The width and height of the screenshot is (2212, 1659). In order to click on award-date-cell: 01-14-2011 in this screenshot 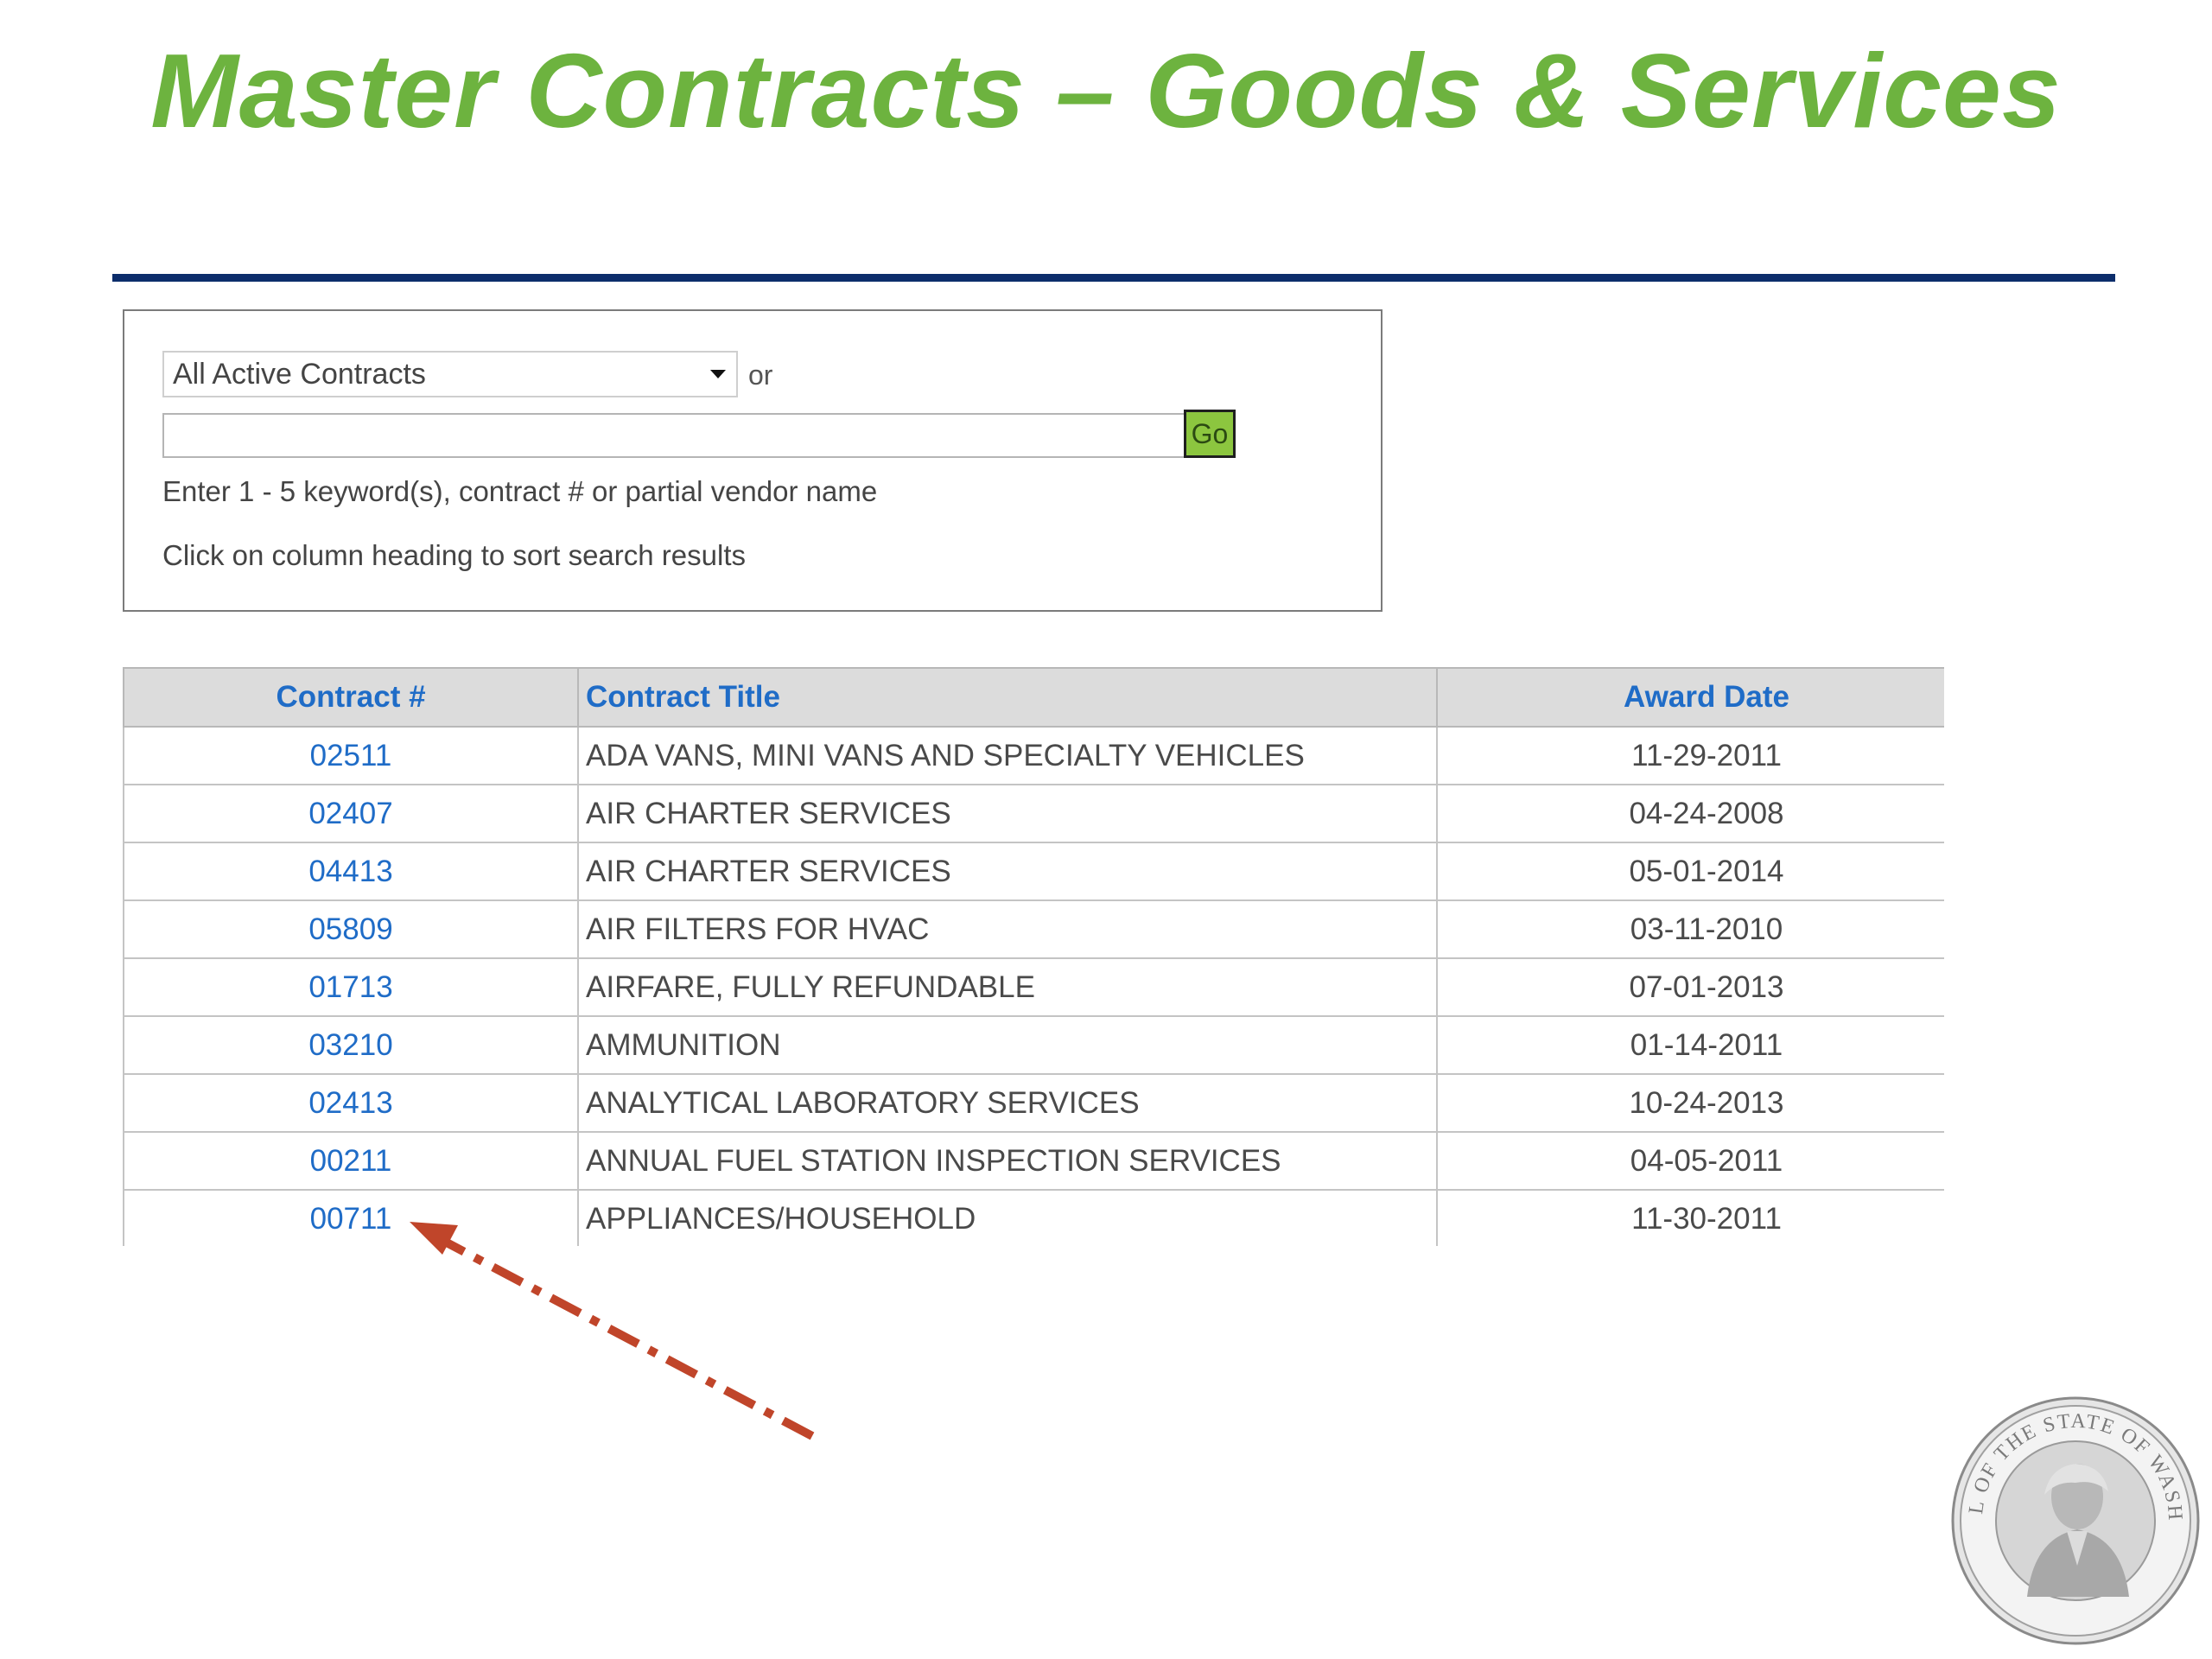, I will do `click(1690, 1045)`.